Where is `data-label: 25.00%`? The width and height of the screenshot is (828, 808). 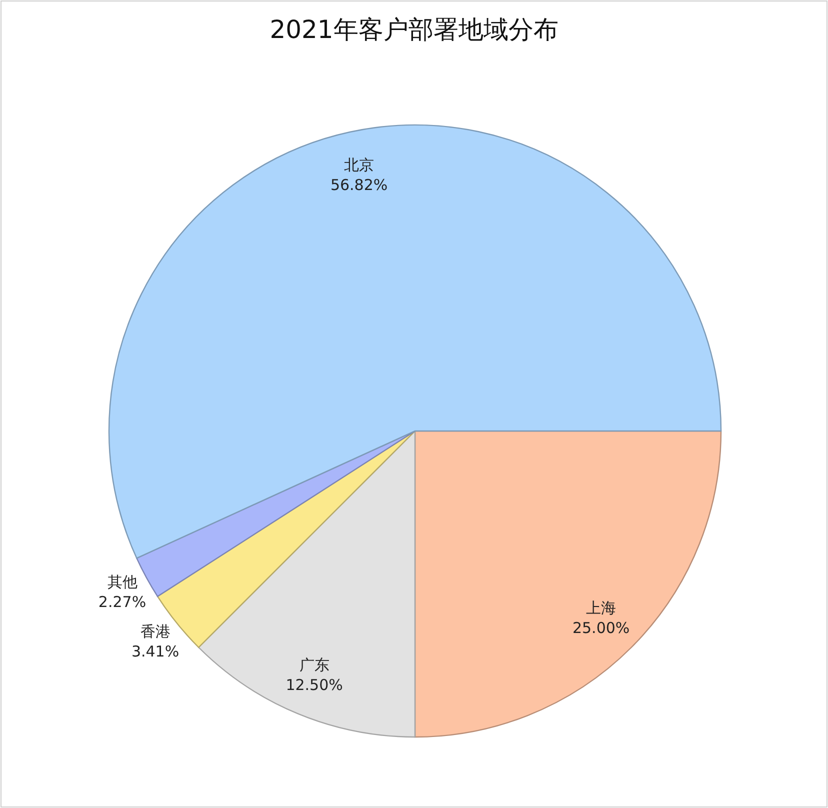
data-label: 25.00% is located at coordinates (601, 628).